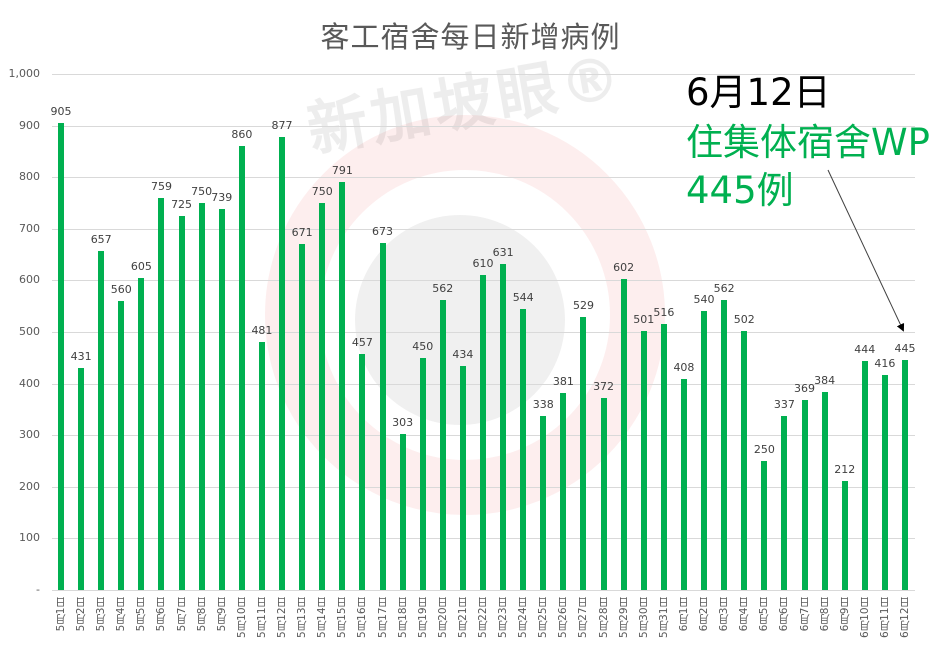 Image resolution: width=941 pixels, height=657 pixels. Describe the element at coordinates (29, 177) in the screenshot. I see `y-tick-label: 800` at that location.